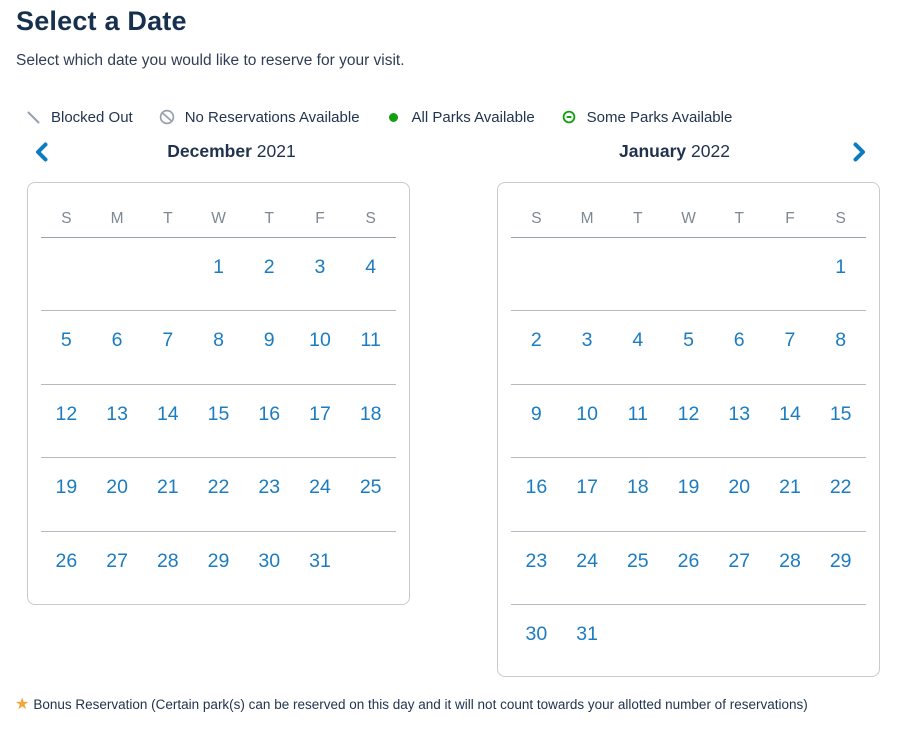 The image size is (921, 748). I want to click on blocked-out-icon, so click(33, 117).